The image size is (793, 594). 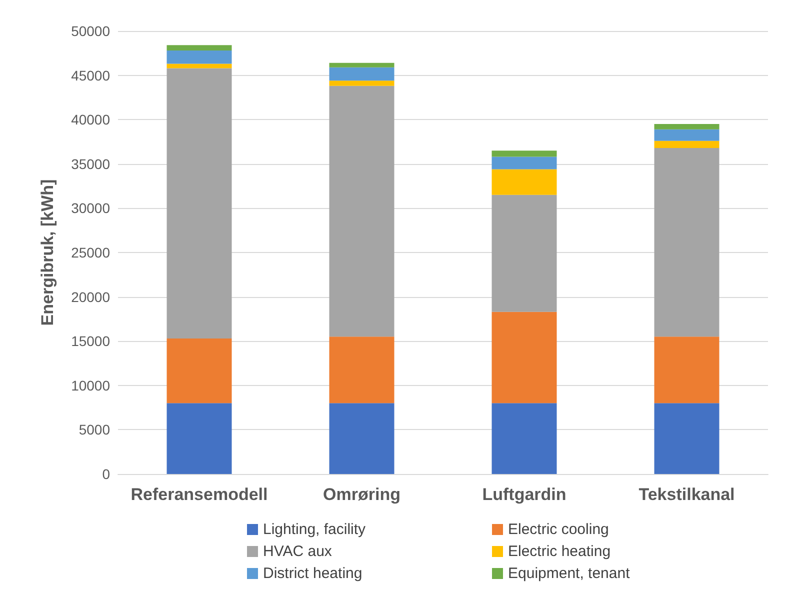 I want to click on y-tick-label: 45000, so click(x=90, y=75).